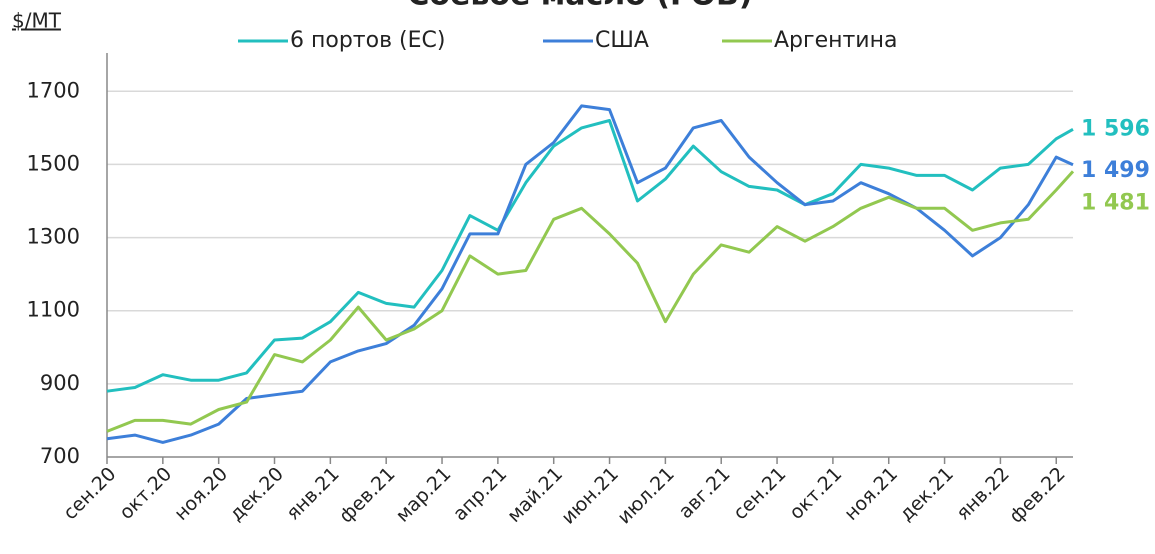 The width and height of the screenshot is (1155, 554). What do you see at coordinates (759, 493) in the screenshot?
I see `x-tick-label: сен.21` at bounding box center [759, 493].